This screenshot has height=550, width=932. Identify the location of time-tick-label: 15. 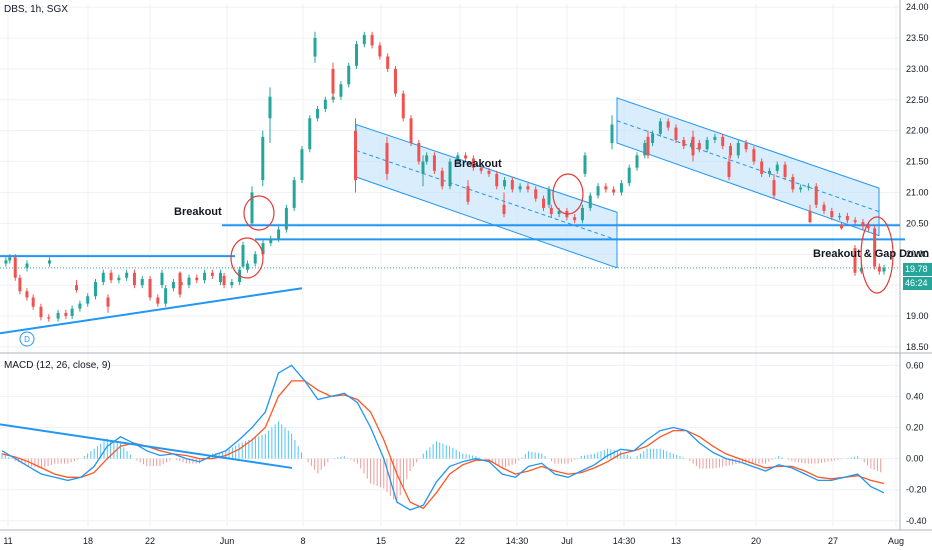
(381, 541).